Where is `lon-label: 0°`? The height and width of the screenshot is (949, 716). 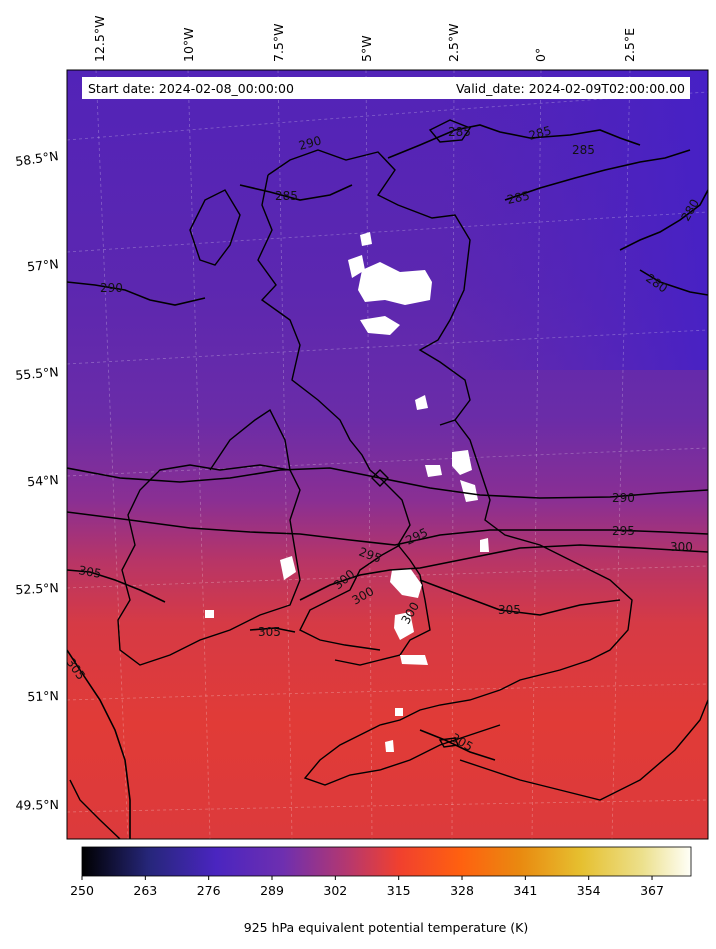 lon-label: 0° is located at coordinates (540, 55).